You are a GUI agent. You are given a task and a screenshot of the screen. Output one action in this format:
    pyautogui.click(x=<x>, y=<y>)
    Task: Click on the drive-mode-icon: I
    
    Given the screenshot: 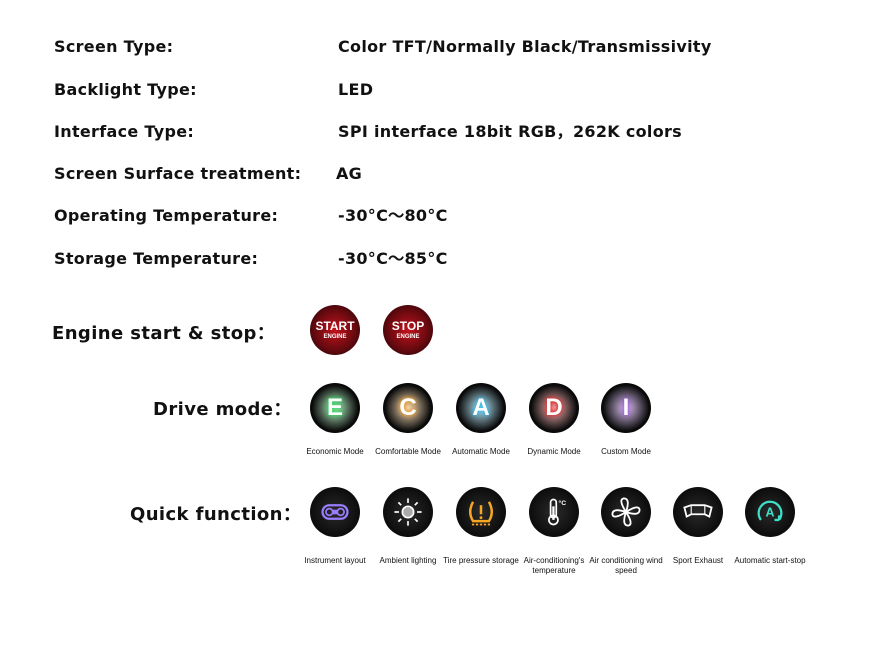 What is the action you would take?
    pyautogui.click(x=626, y=408)
    